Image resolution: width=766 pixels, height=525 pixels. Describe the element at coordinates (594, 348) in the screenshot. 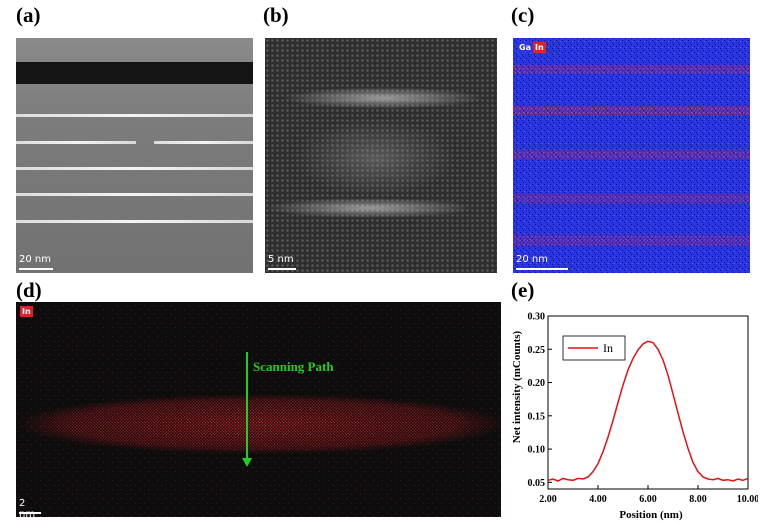

I see `legend: In` at that location.